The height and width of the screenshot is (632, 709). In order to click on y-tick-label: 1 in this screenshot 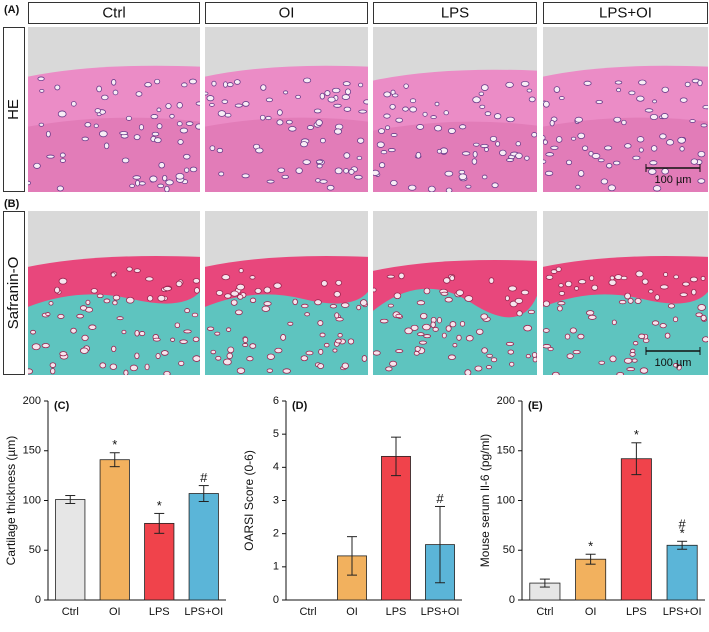, I will do `click(276, 567)`.